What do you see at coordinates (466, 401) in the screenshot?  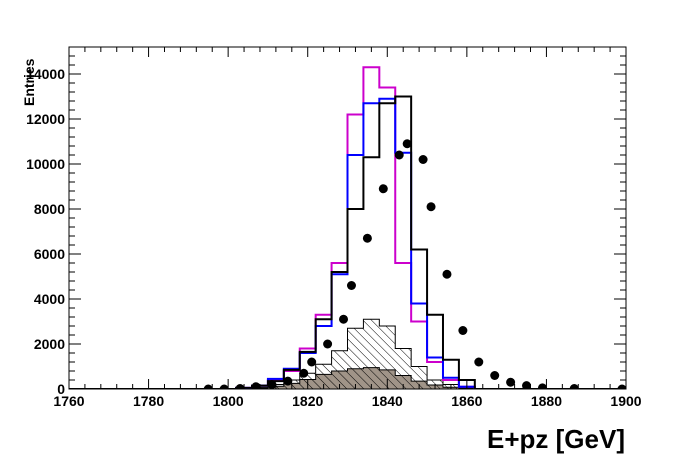 I see `x-tick-label: 1860` at bounding box center [466, 401].